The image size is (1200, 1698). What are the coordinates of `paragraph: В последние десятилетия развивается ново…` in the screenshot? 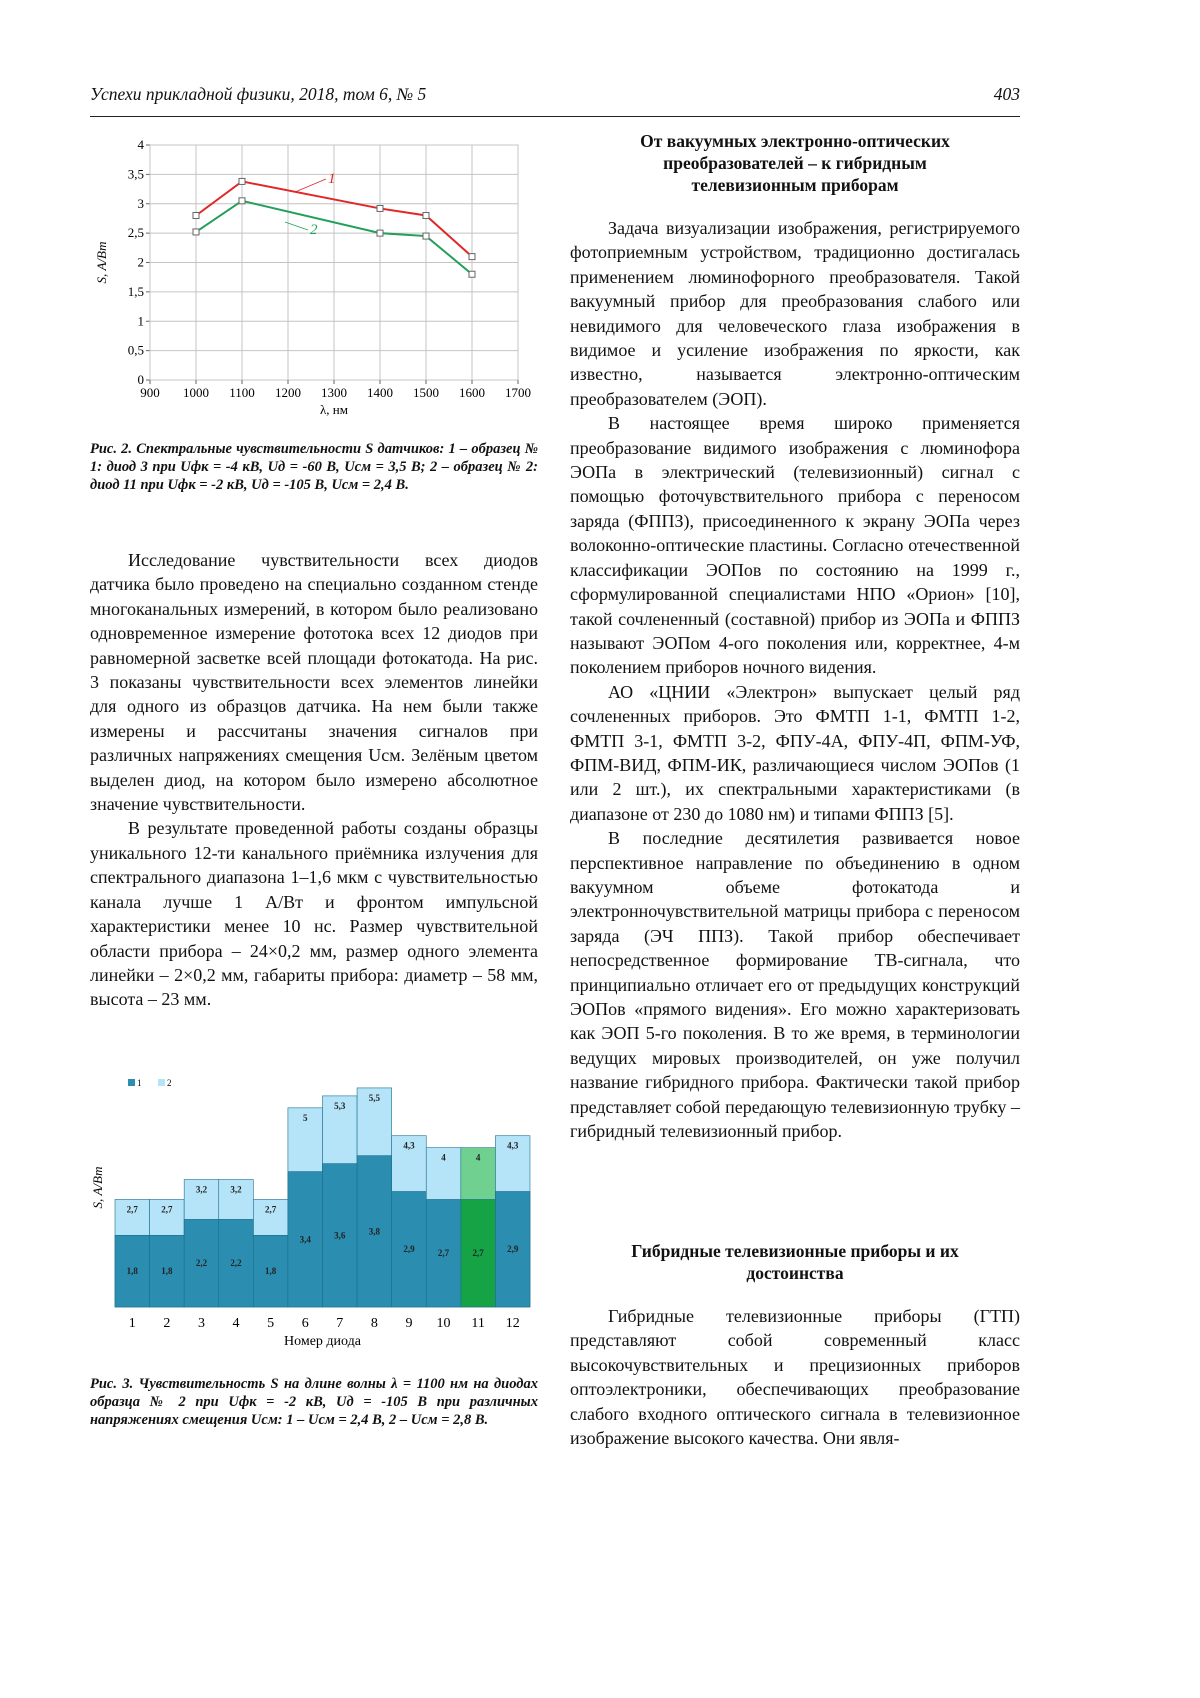 It's located at (795, 984).